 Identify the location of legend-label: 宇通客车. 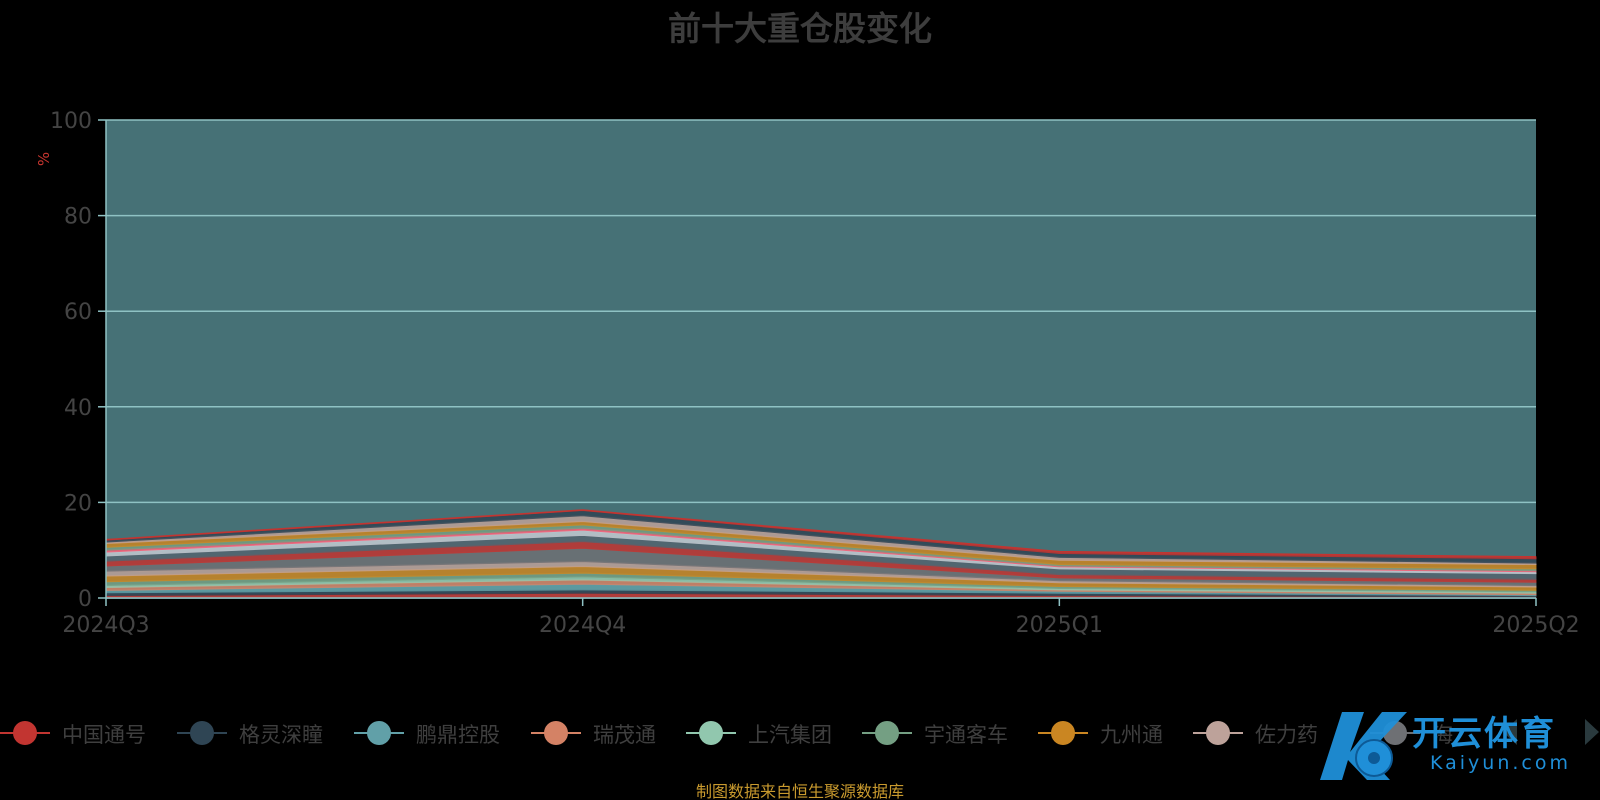
(966, 735).